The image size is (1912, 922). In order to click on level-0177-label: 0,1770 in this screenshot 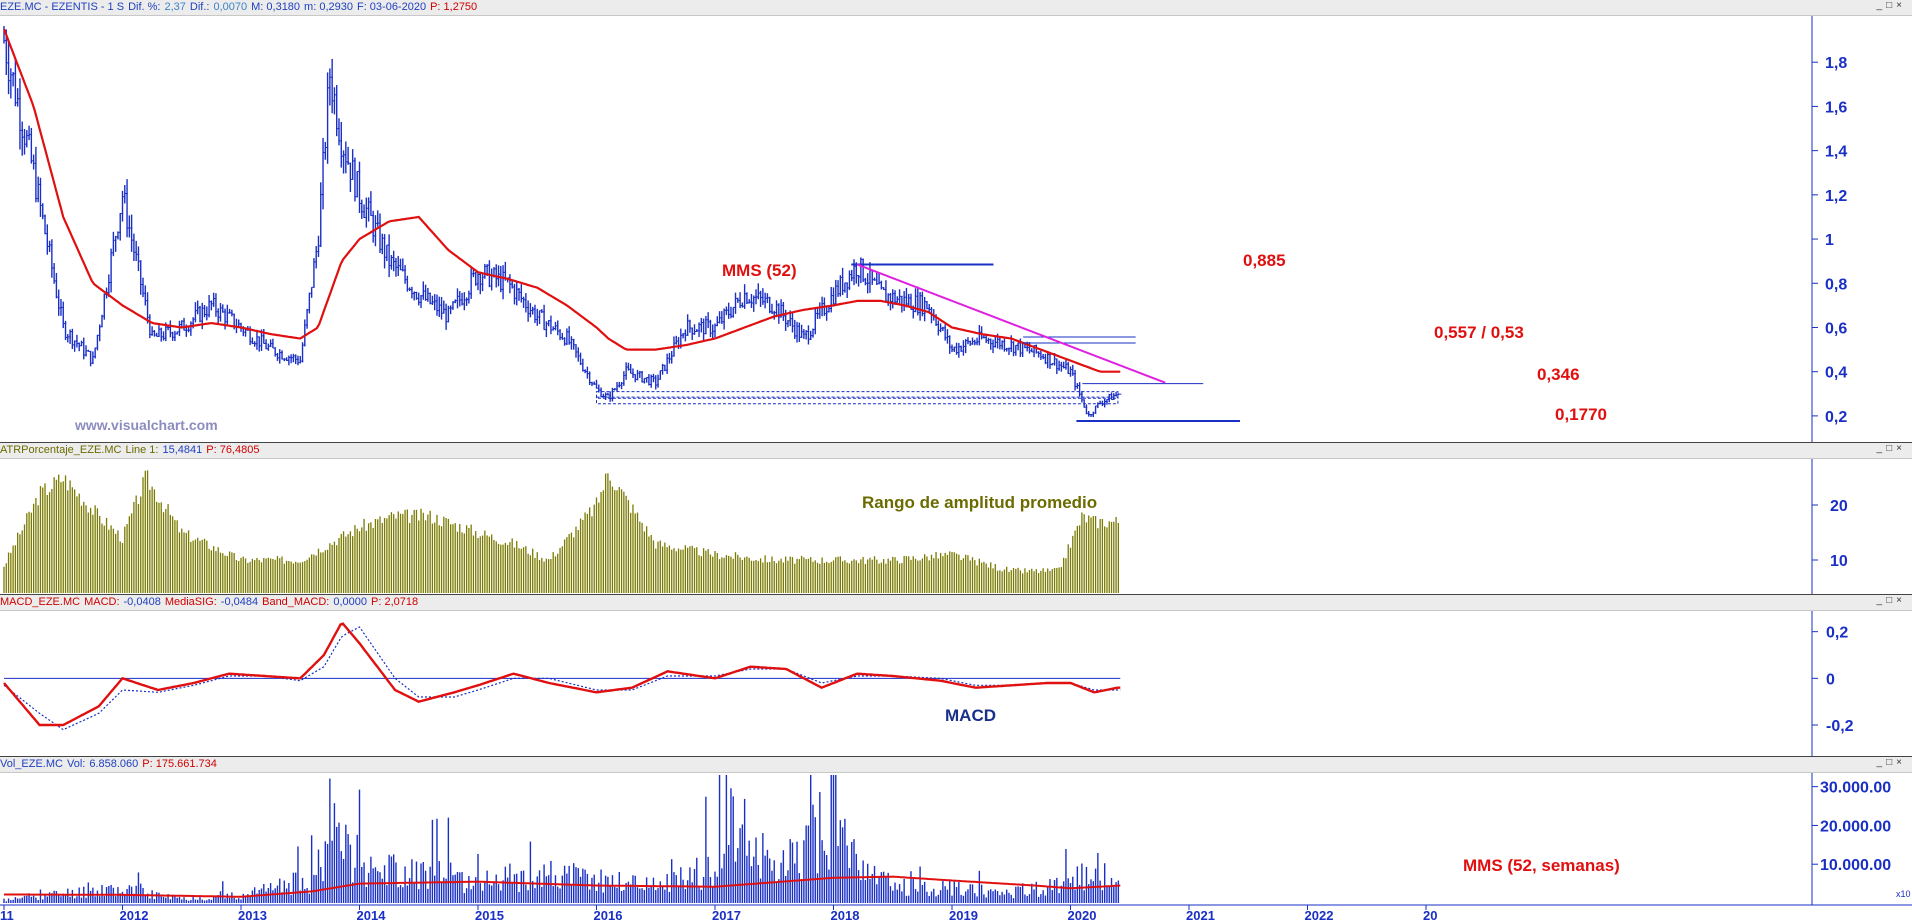, I will do `click(1581, 414)`.